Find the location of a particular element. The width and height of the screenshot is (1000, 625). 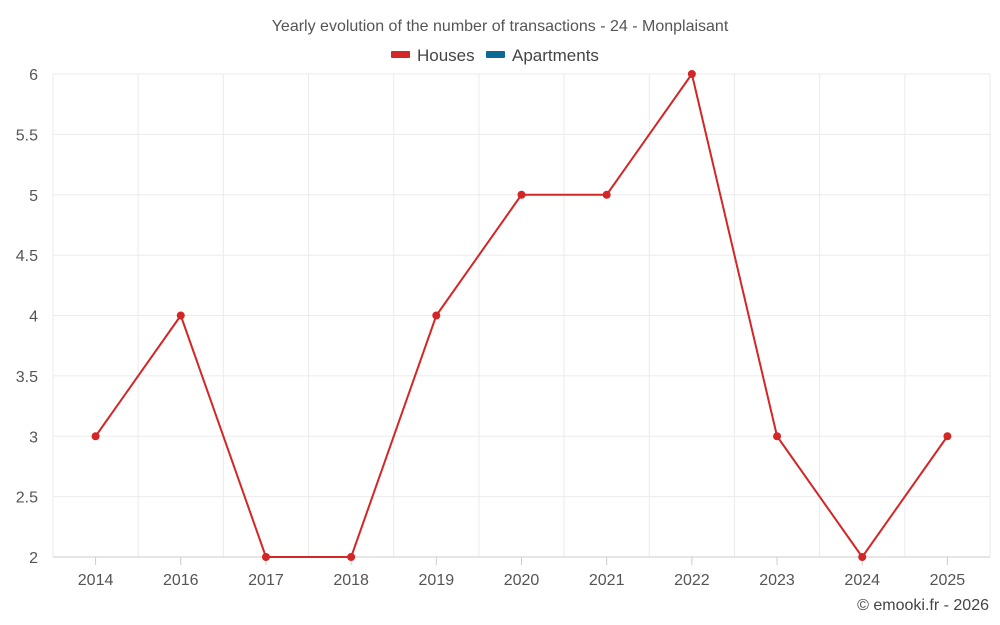

y-tick-label: 2 is located at coordinates (33, 558).